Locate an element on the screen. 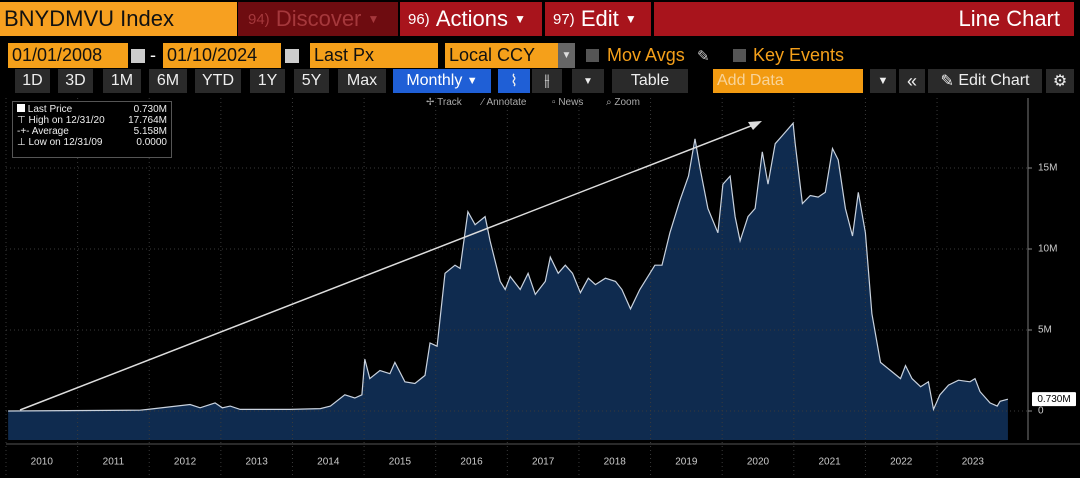  bar-icon: ⫲ is located at coordinates (547, 81).